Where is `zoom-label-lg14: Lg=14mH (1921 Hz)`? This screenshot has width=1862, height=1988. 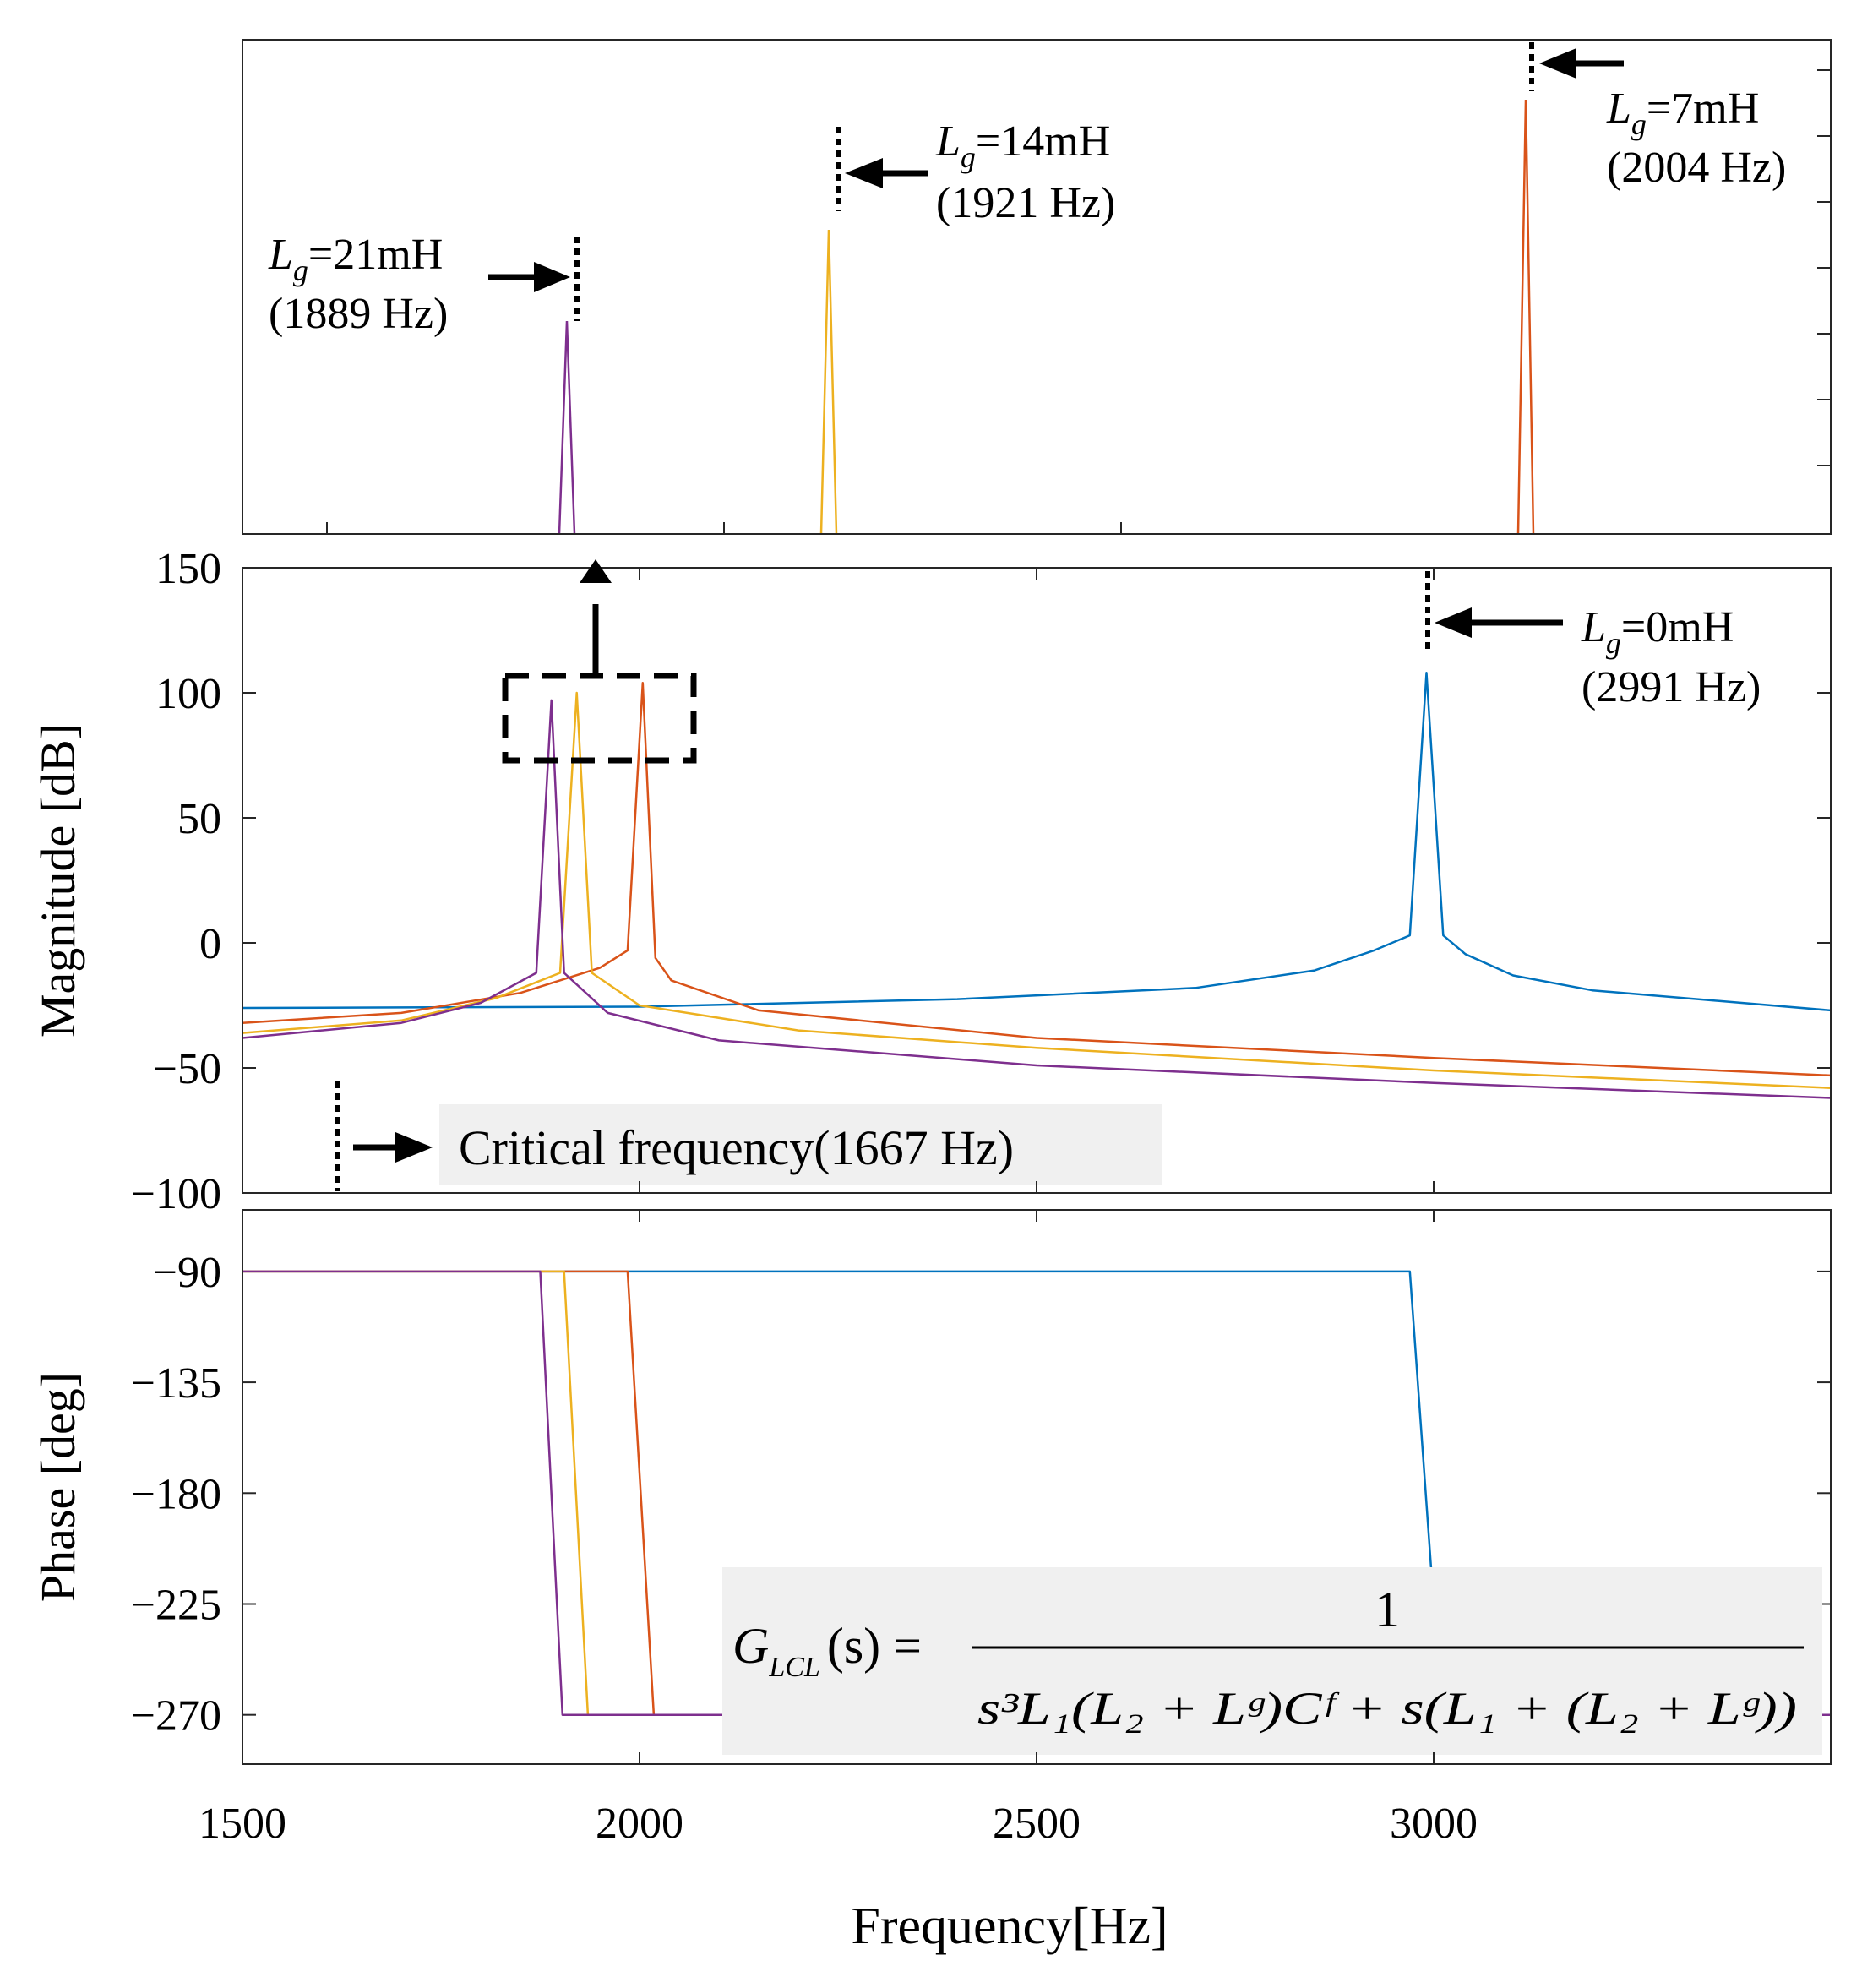
zoom-label-lg14: Lg=14mH (1921 Hz) is located at coordinates (976, 172).